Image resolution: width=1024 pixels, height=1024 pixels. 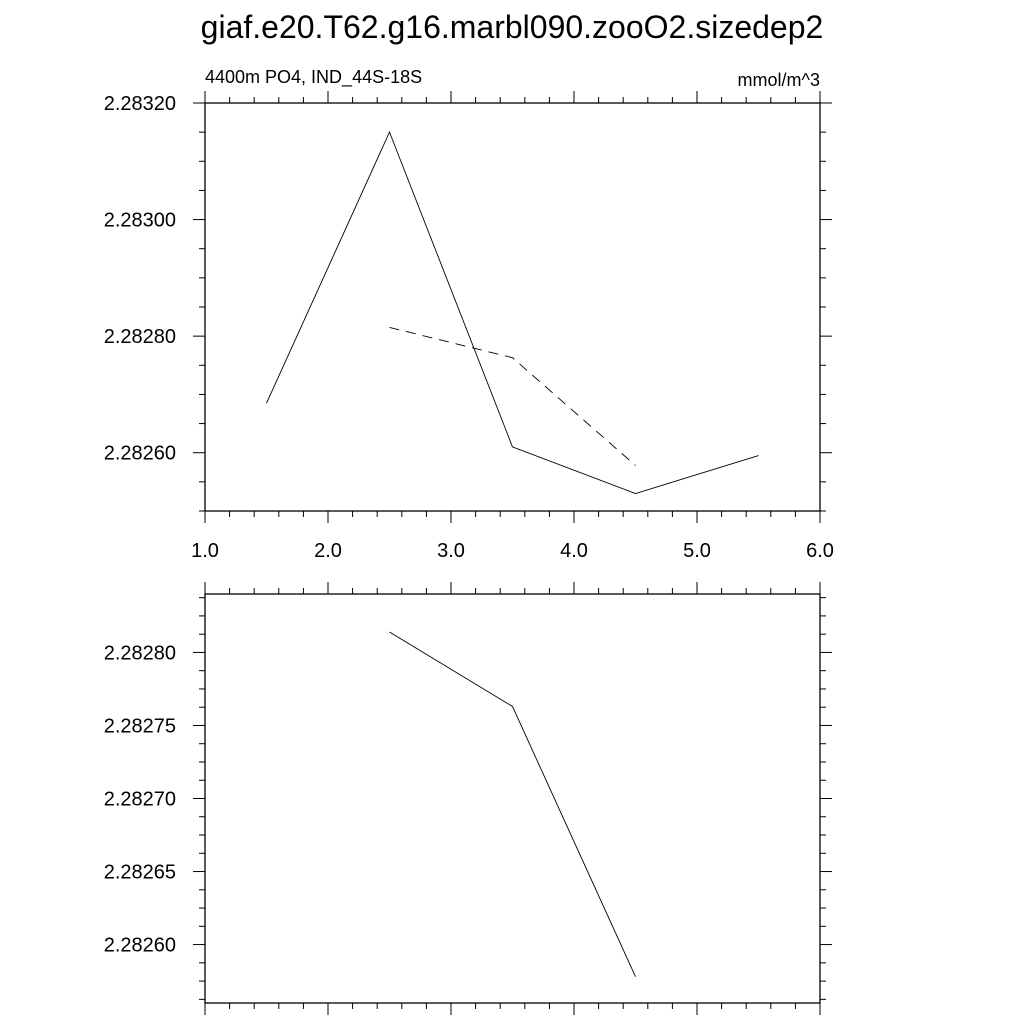 What do you see at coordinates (313, 77) in the screenshot?
I see `panel1-left-label: 4400m PO4, IND_44S-18S` at bounding box center [313, 77].